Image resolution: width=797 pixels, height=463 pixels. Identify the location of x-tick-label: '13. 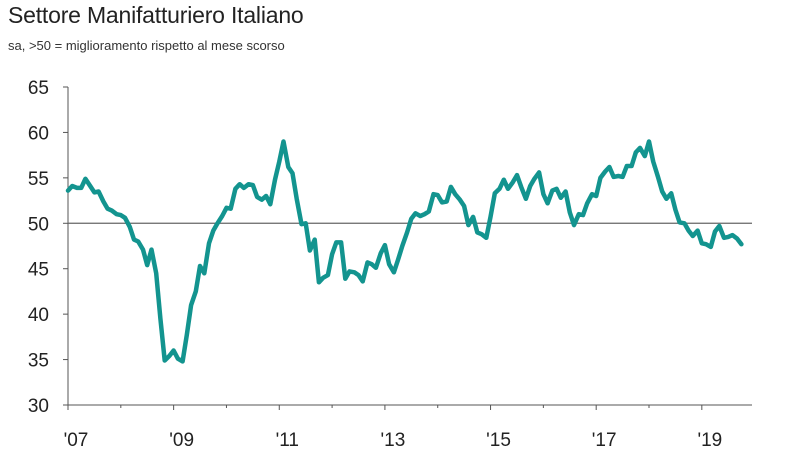
(393, 440).